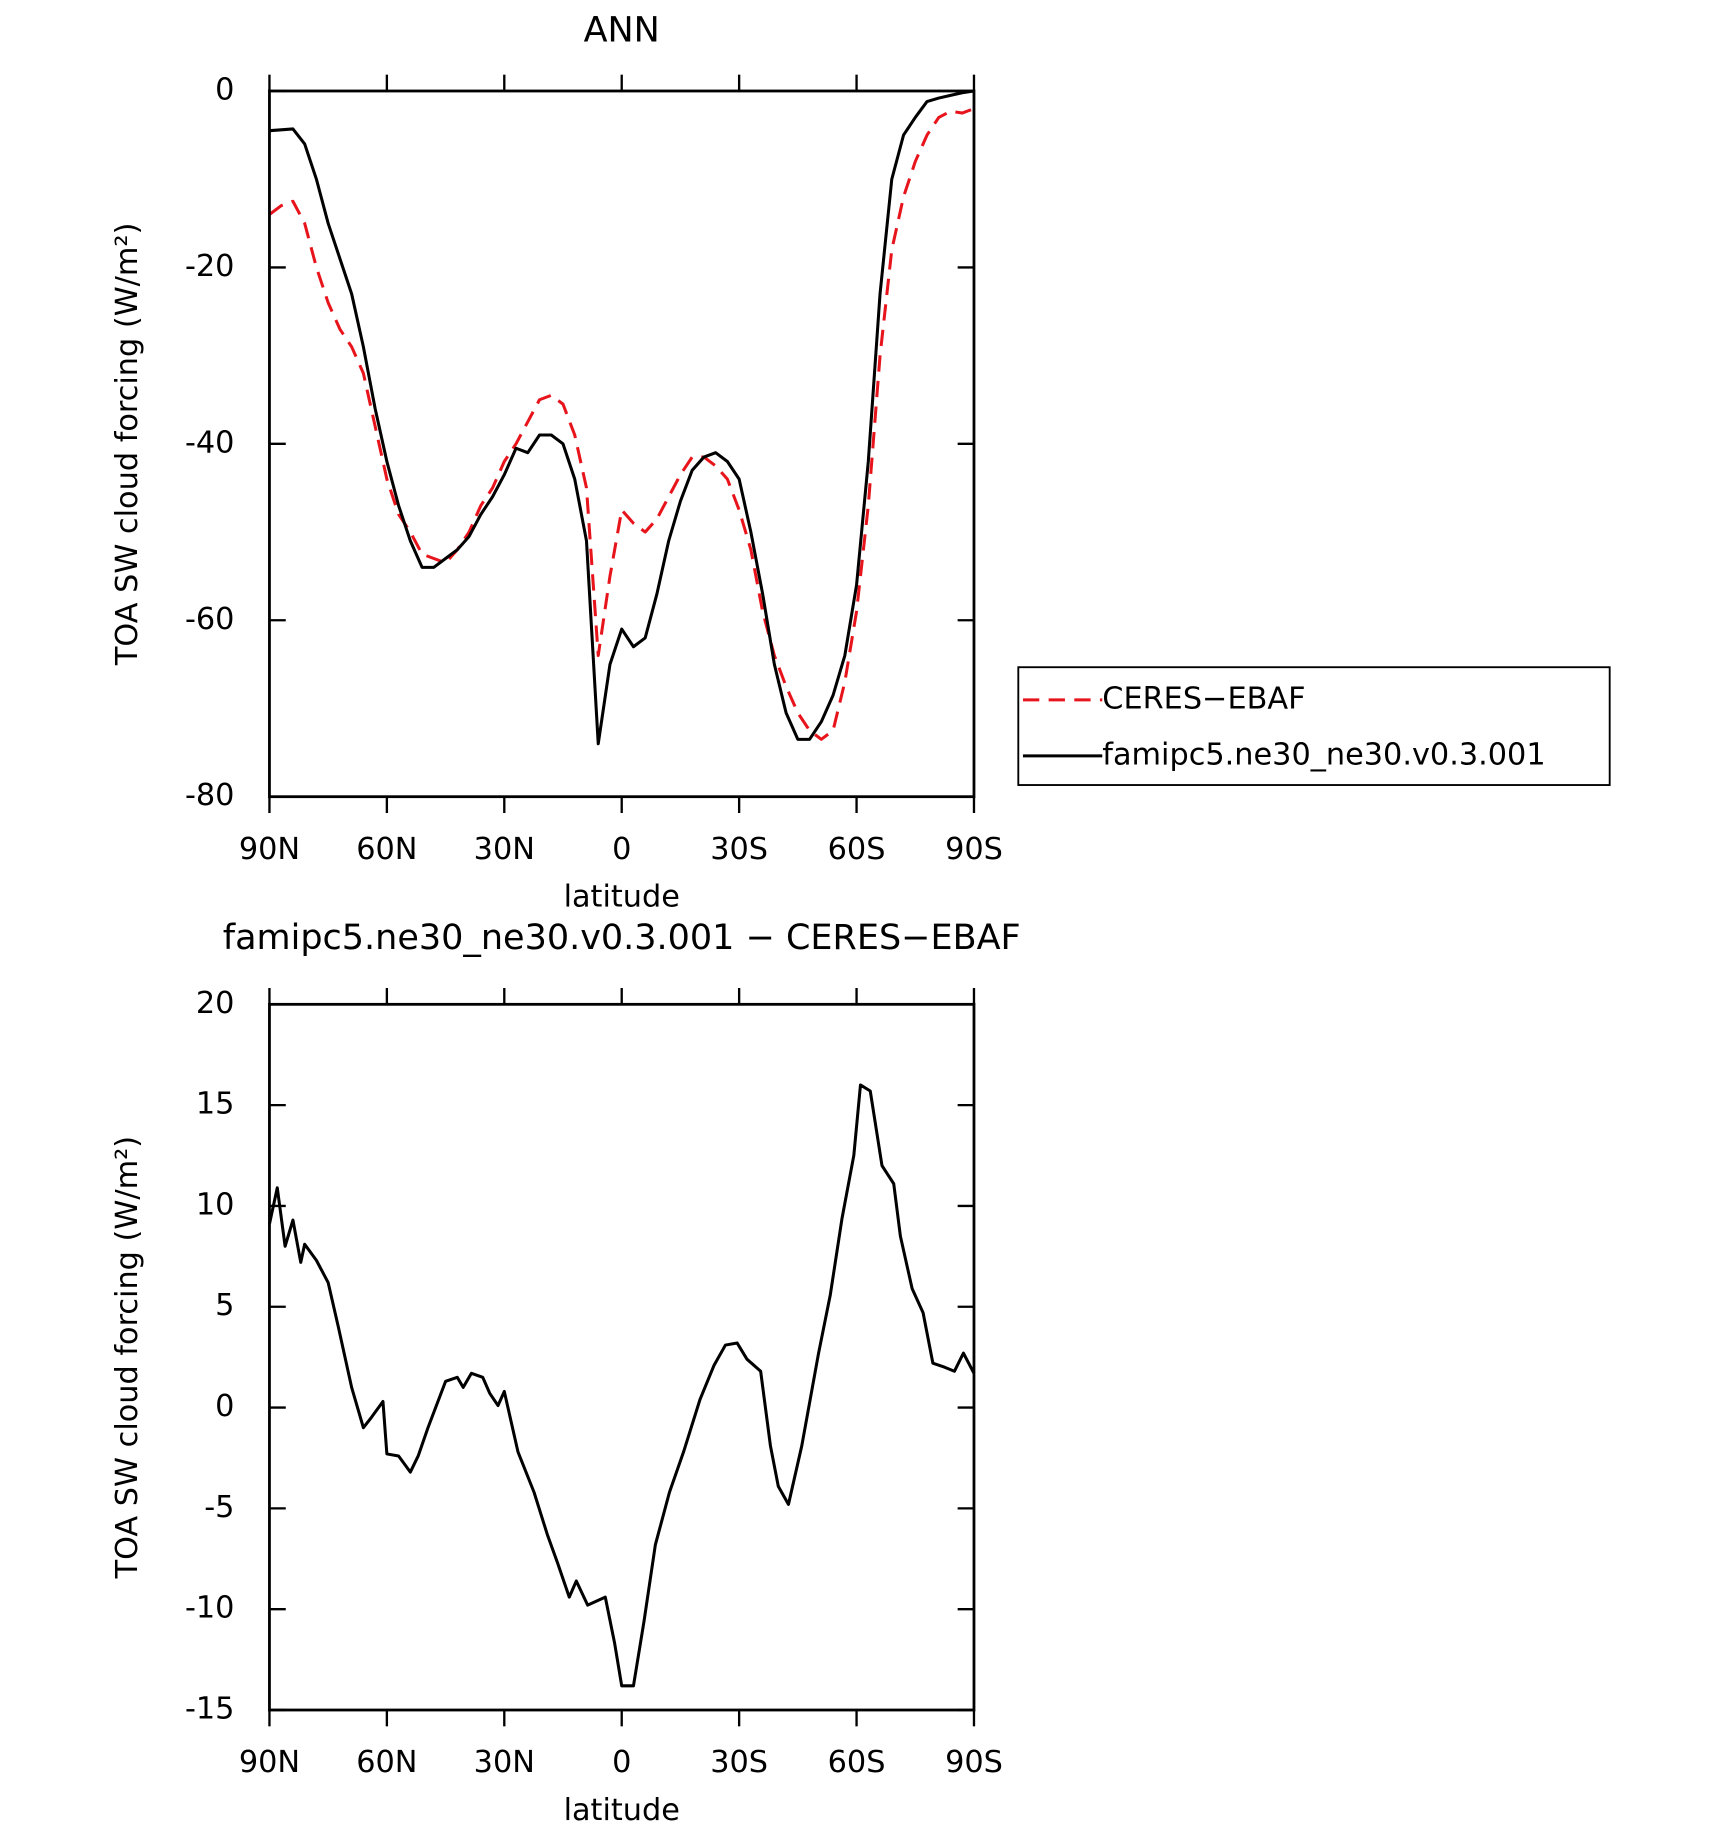 This screenshot has width=1710, height=1822. I want to click on y-tick-label: 20, so click(215, 1003).